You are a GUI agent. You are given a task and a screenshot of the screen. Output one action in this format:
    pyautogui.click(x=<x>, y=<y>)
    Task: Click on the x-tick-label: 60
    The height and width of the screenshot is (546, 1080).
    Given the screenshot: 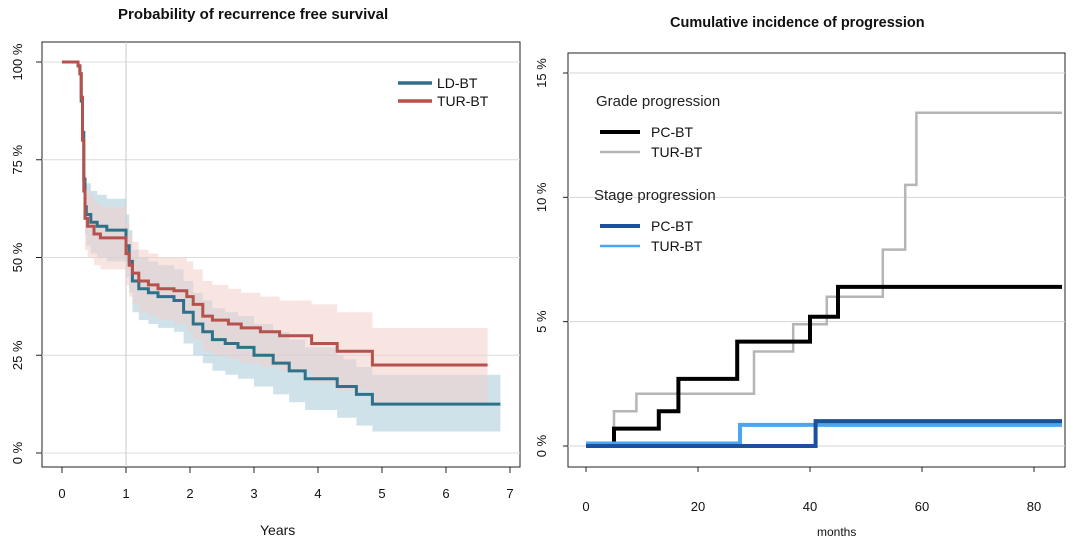 What is the action you would take?
    pyautogui.click(x=922, y=506)
    